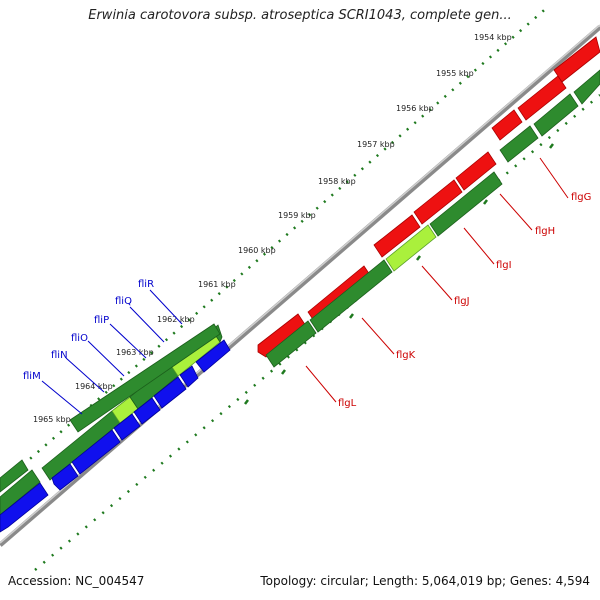  I want to click on tick-label: 1963 kbp, so click(135, 352).